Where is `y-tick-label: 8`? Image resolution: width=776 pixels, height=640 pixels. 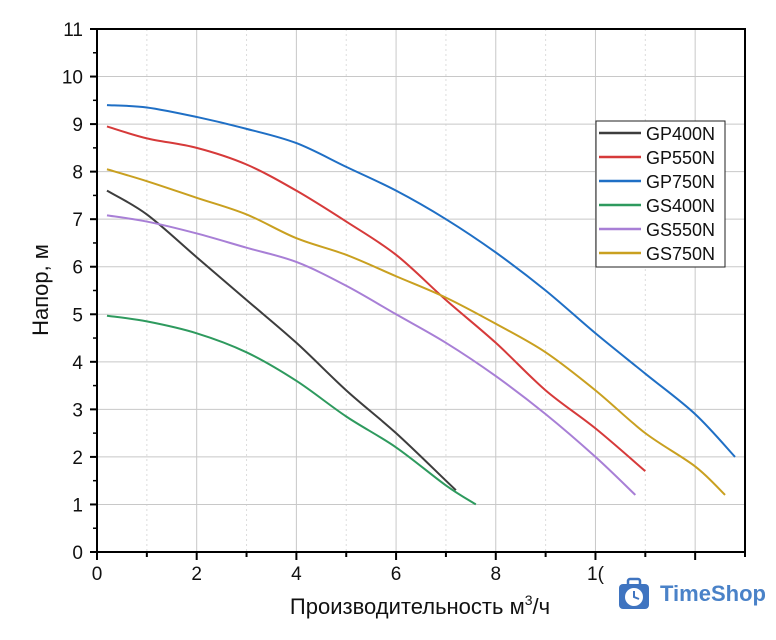 y-tick-label: 8 is located at coordinates (77, 173).